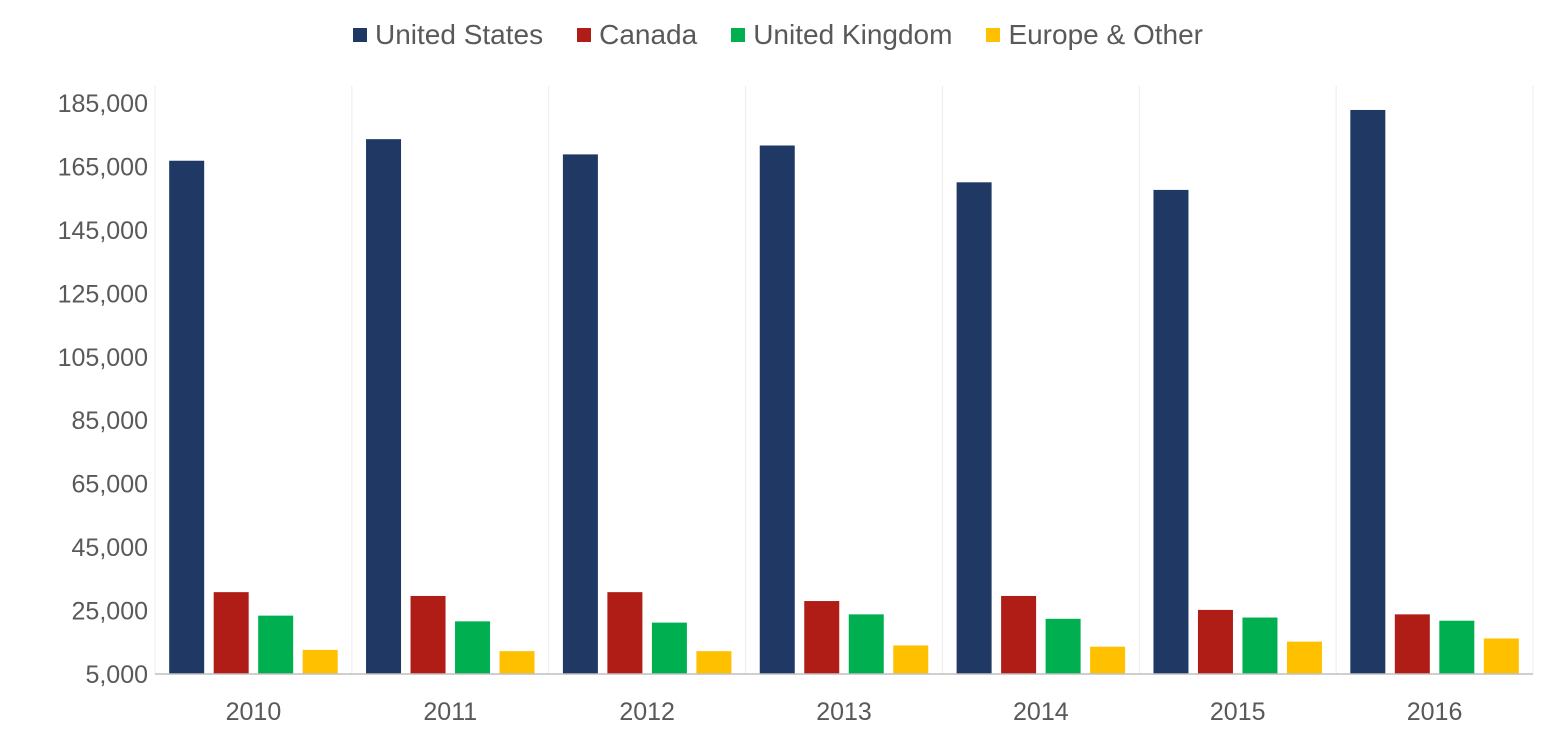 Image resolution: width=1556 pixels, height=740 pixels. What do you see at coordinates (974, 428) in the screenshot?
I see `bar-united-states-2014` at bounding box center [974, 428].